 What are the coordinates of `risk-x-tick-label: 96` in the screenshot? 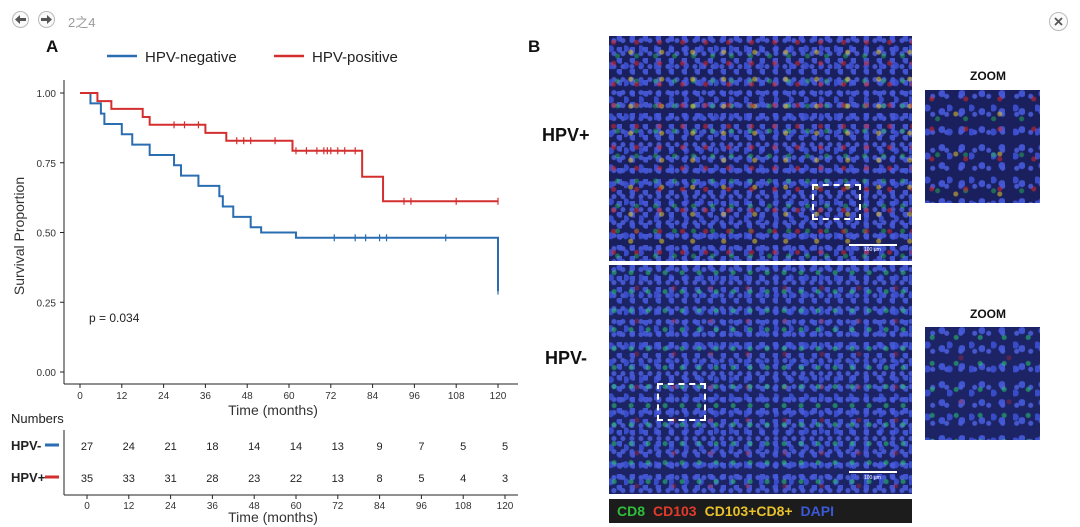 It's located at (422, 506).